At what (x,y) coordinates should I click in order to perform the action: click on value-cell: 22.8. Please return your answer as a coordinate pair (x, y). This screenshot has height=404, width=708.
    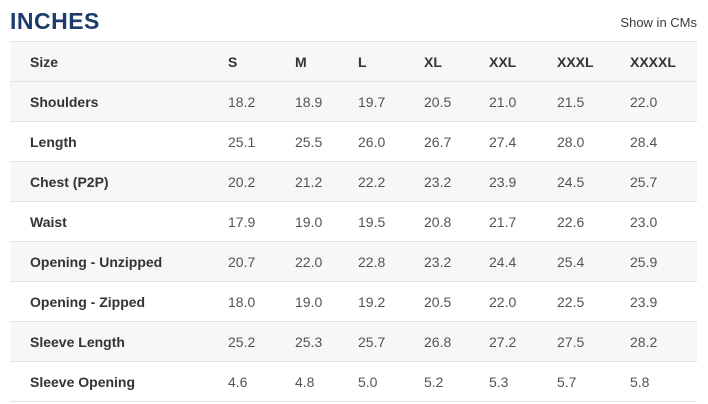
    Looking at the image, I should click on (372, 261).